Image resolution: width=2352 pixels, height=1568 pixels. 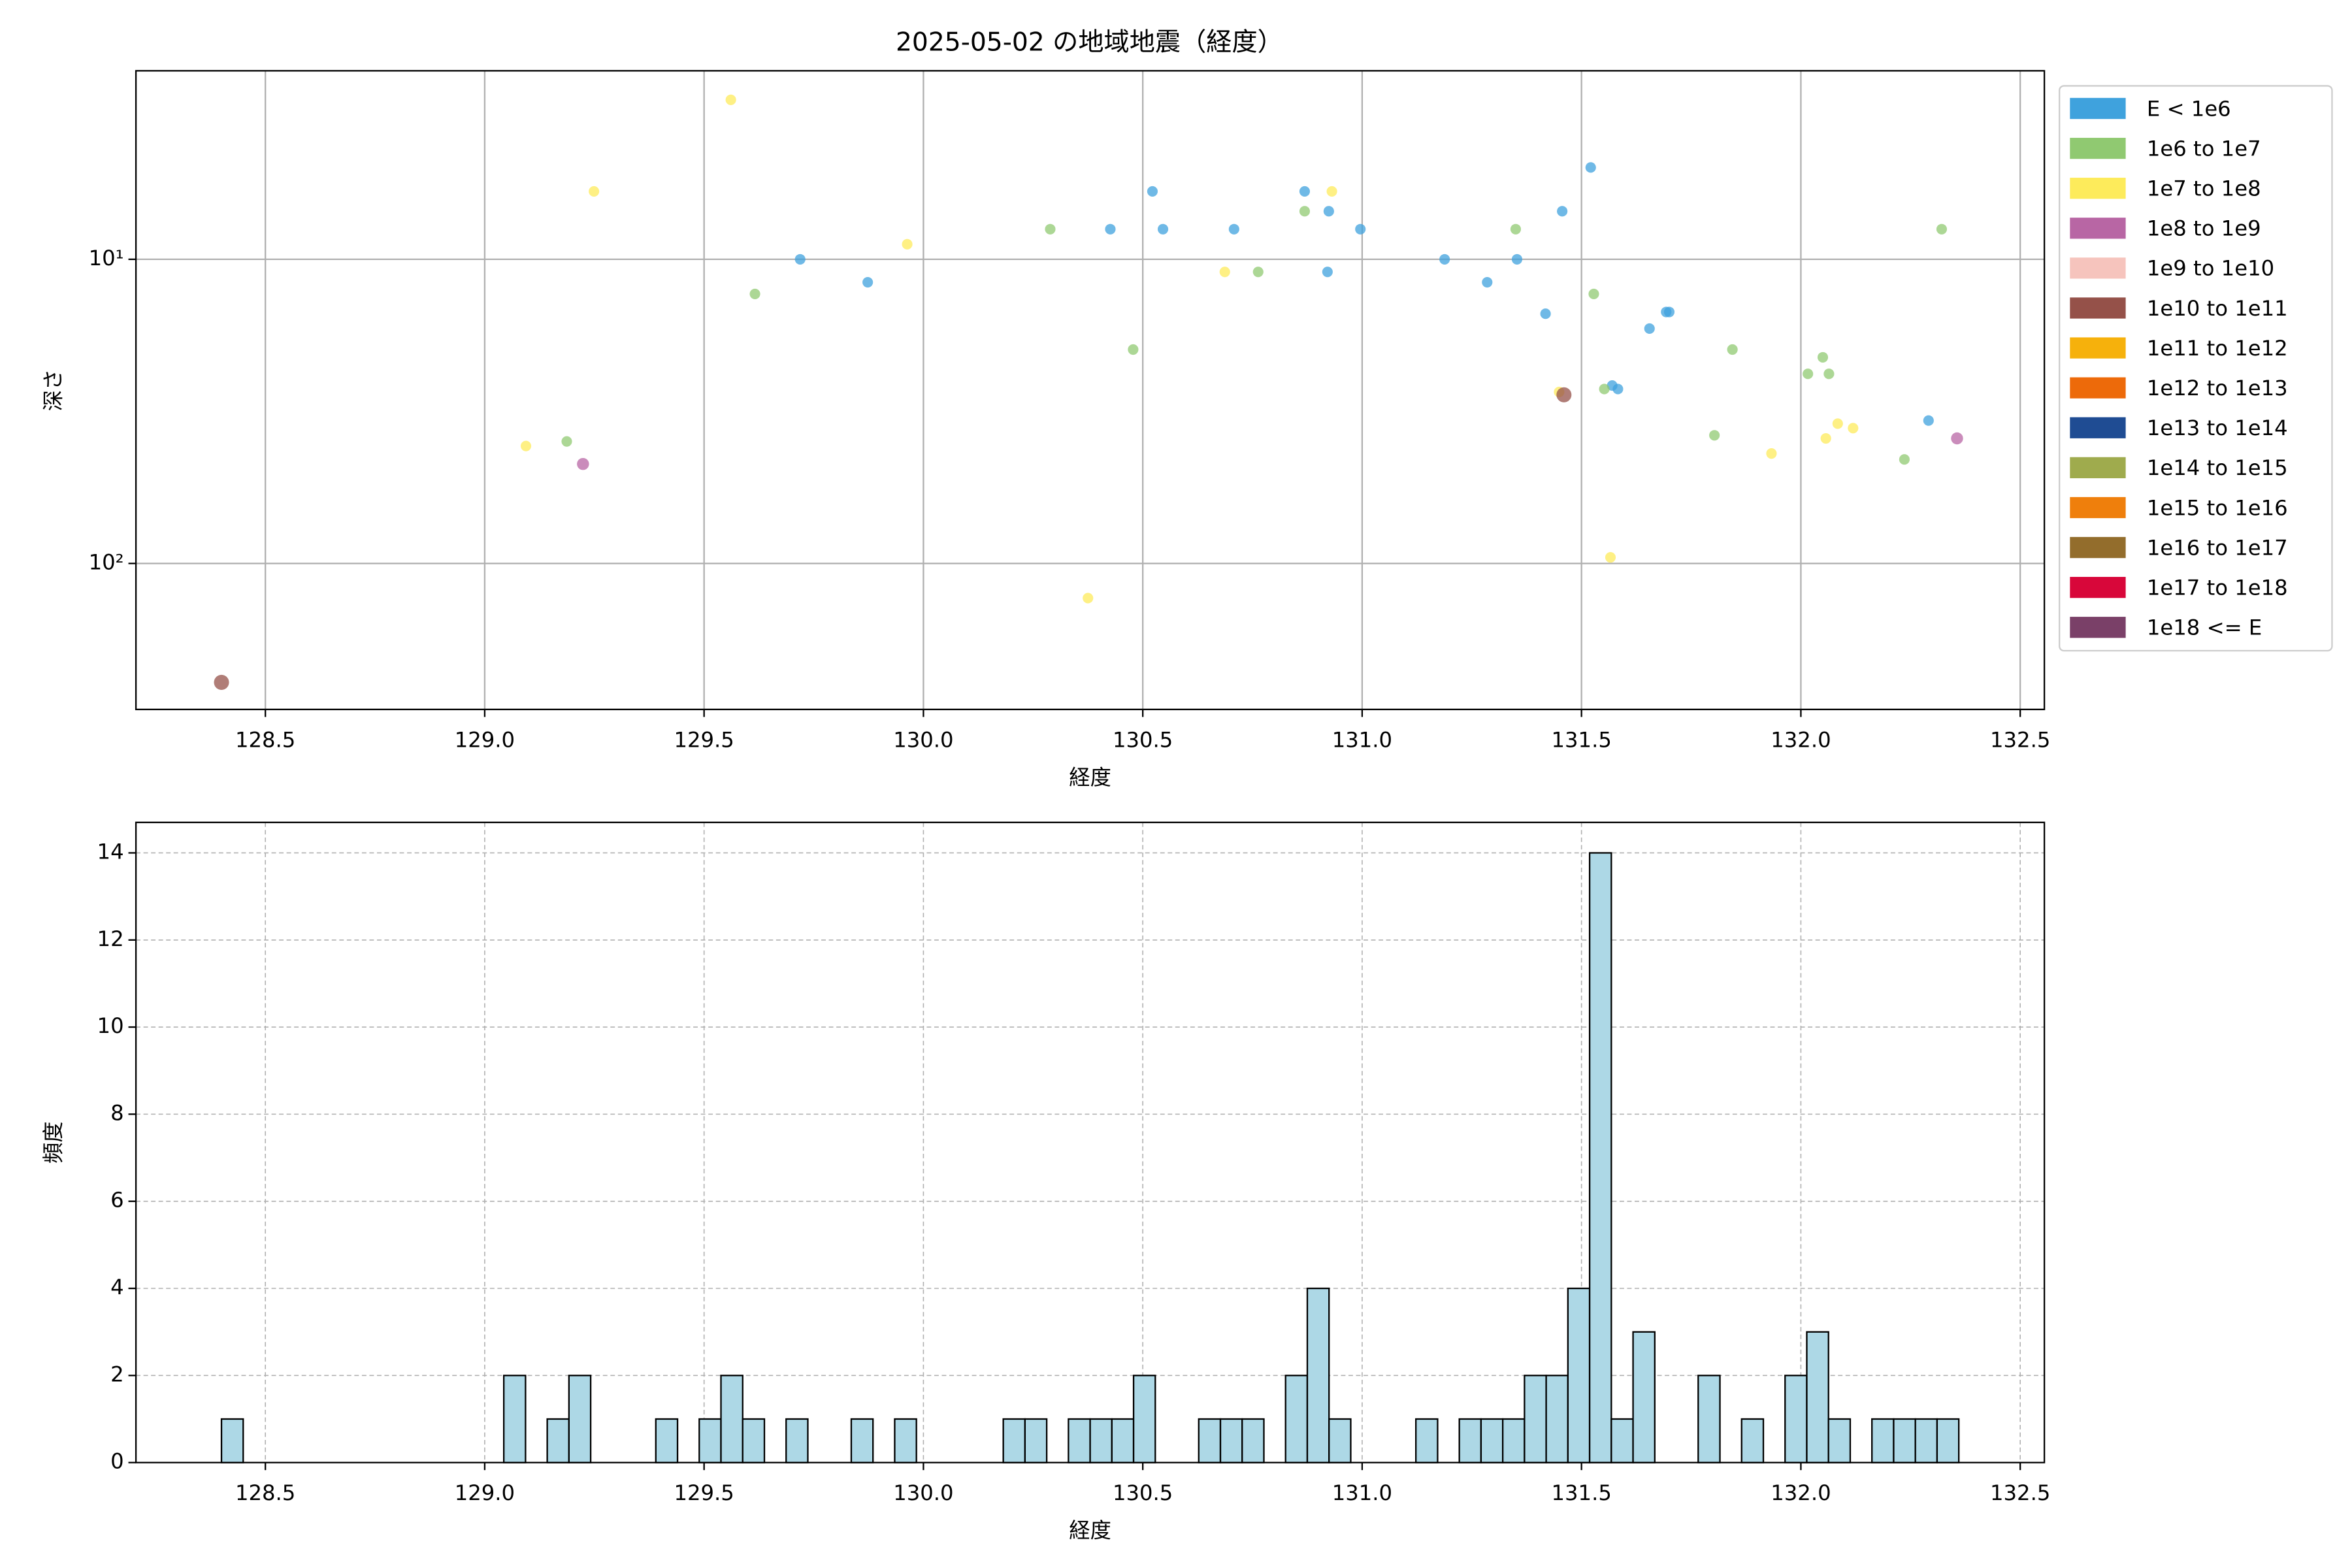 I want to click on chart-title: 2025-05-02 の地域地震（経度）, so click(x=1089, y=42).